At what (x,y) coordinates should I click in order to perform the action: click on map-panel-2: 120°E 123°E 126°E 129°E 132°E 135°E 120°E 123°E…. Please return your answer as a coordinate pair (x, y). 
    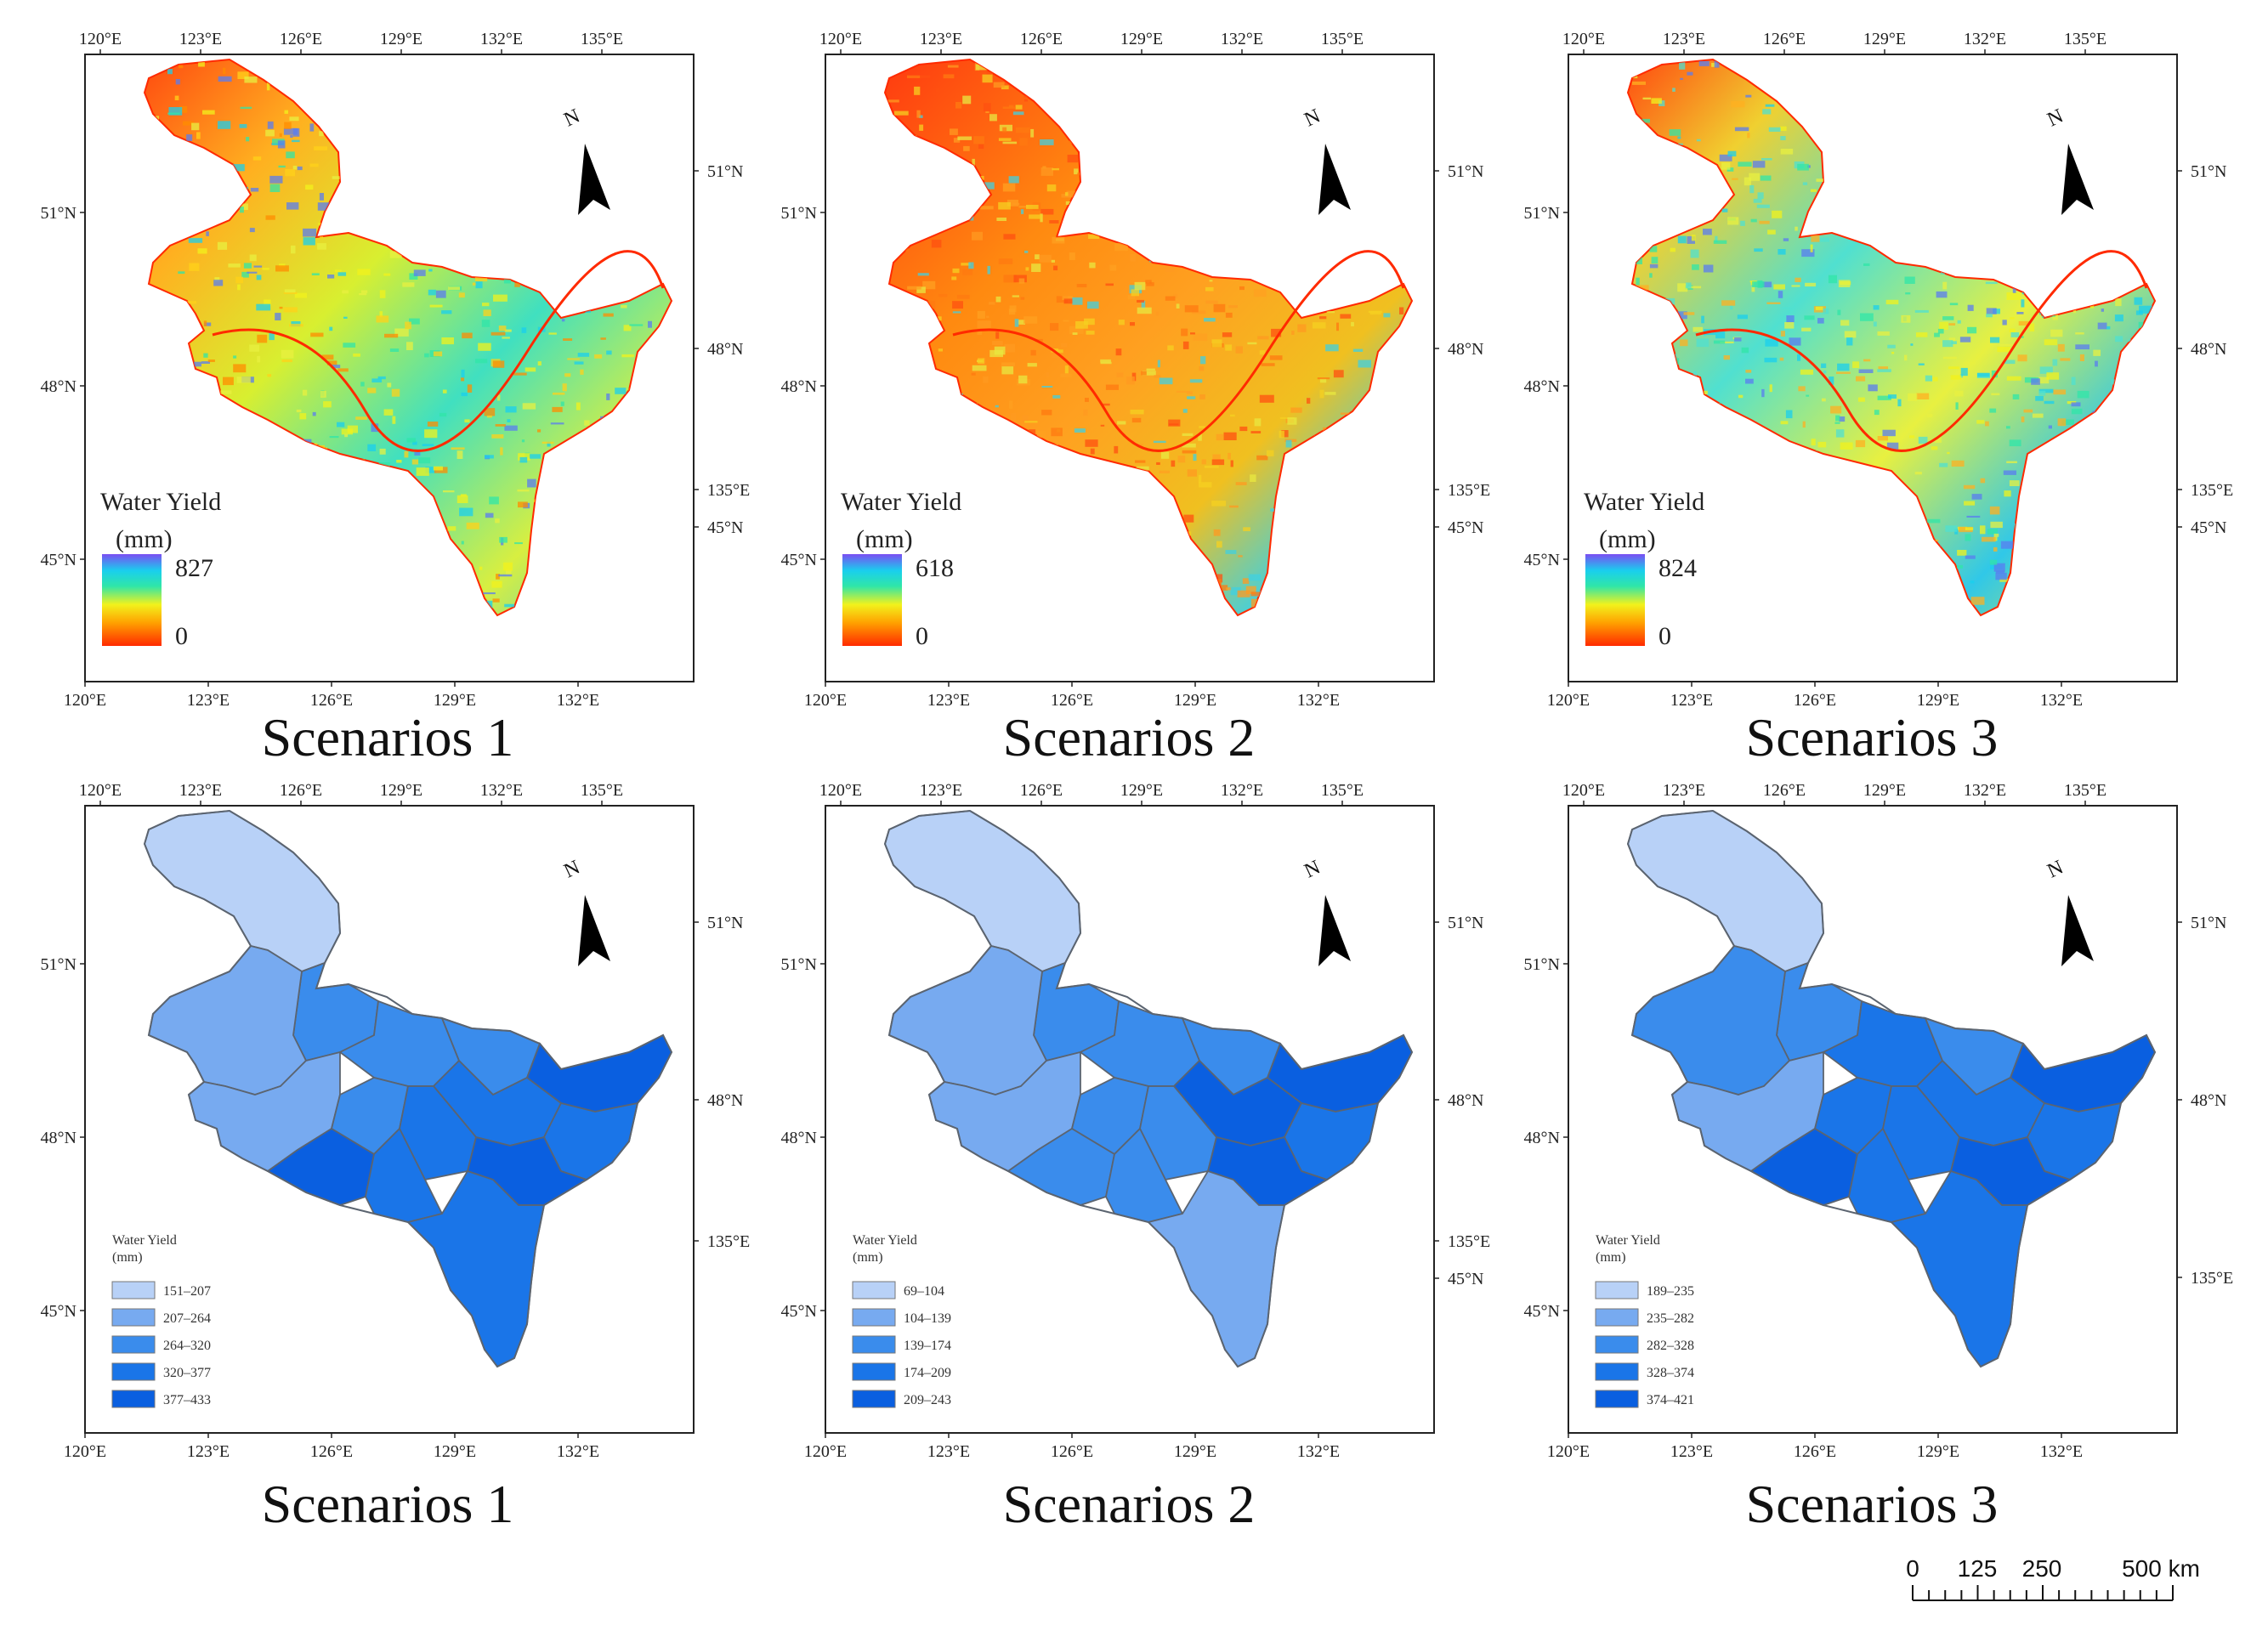
    Looking at the image, I should click on (1136, 370).